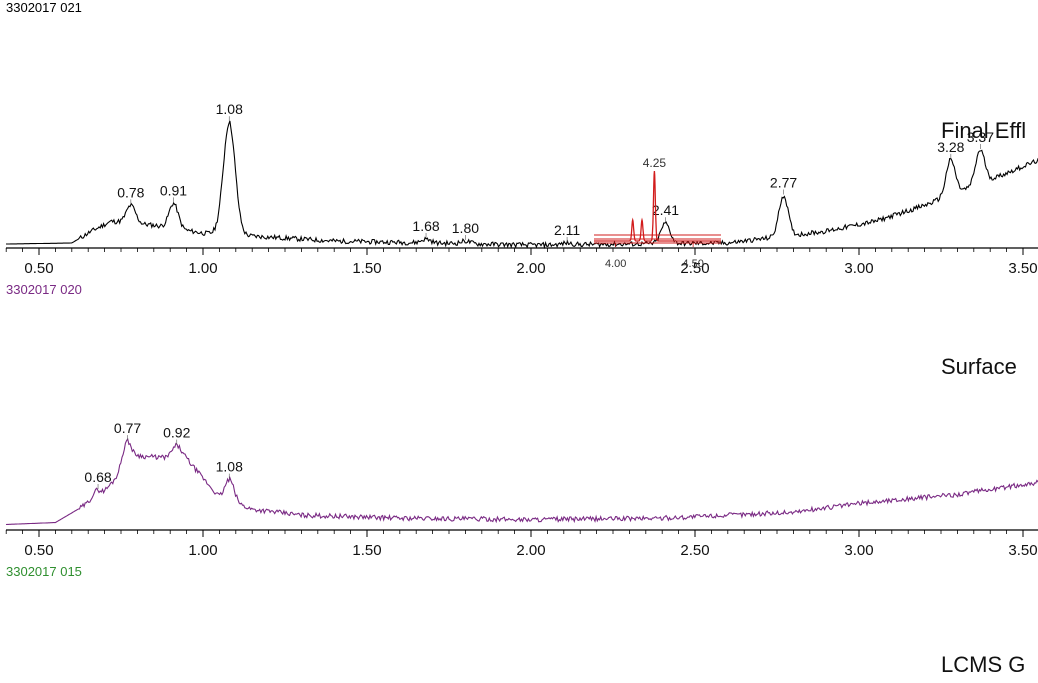 This screenshot has height=683, width=1038. What do you see at coordinates (692, 264) in the screenshot?
I see `inset-tick-label: 4.50` at bounding box center [692, 264].